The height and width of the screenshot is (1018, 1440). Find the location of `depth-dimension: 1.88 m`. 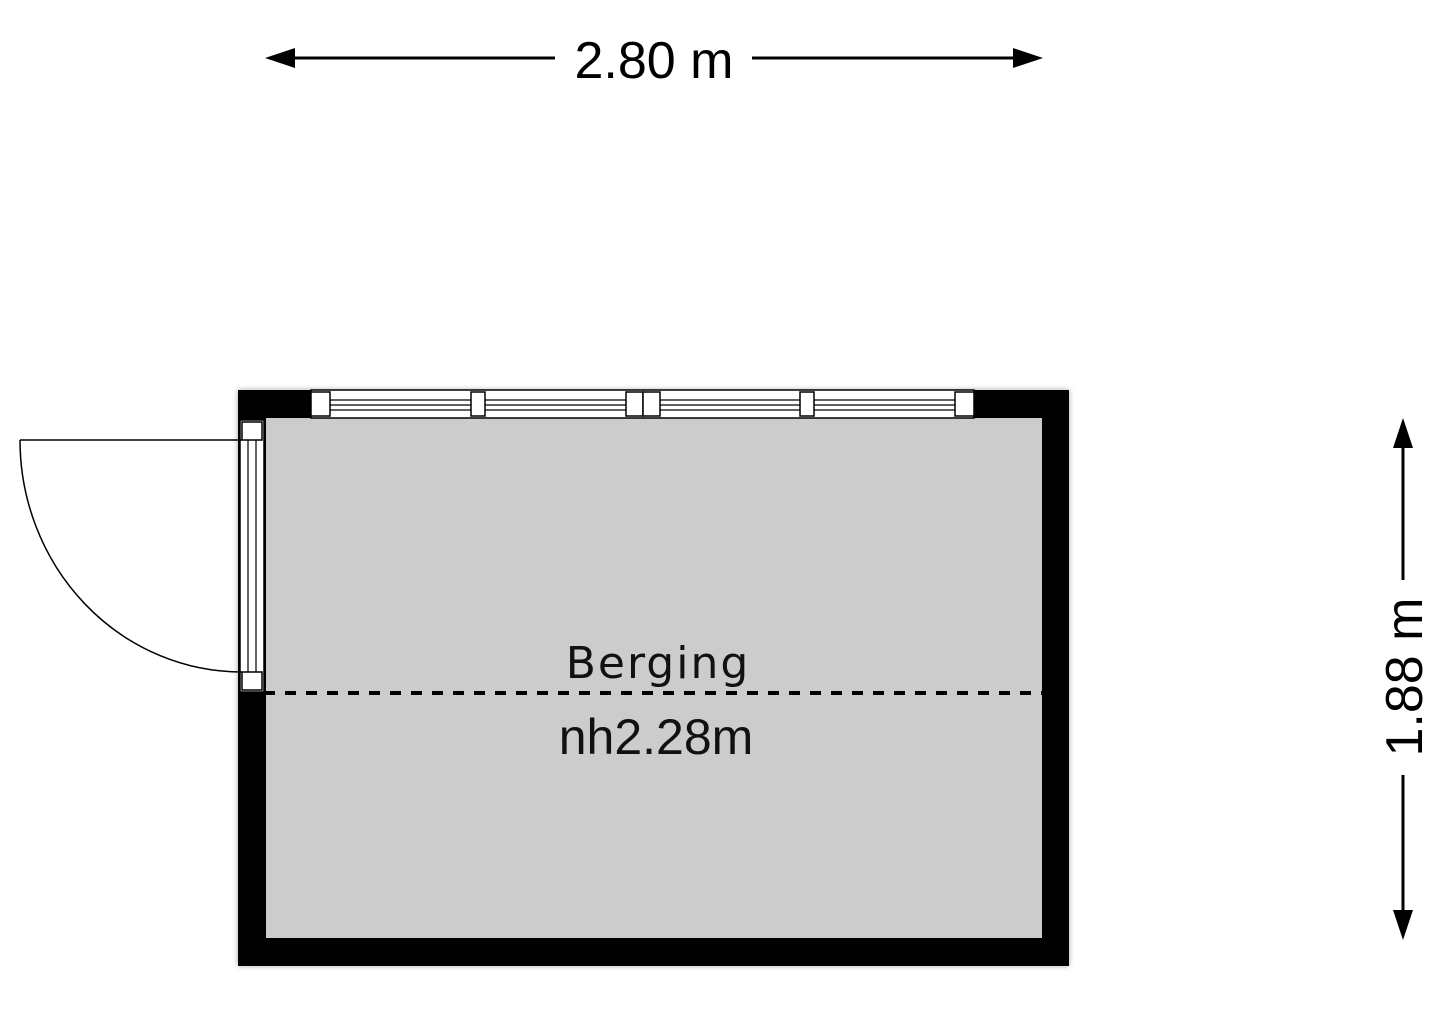

depth-dimension: 1.88 m is located at coordinates (1405, 679).